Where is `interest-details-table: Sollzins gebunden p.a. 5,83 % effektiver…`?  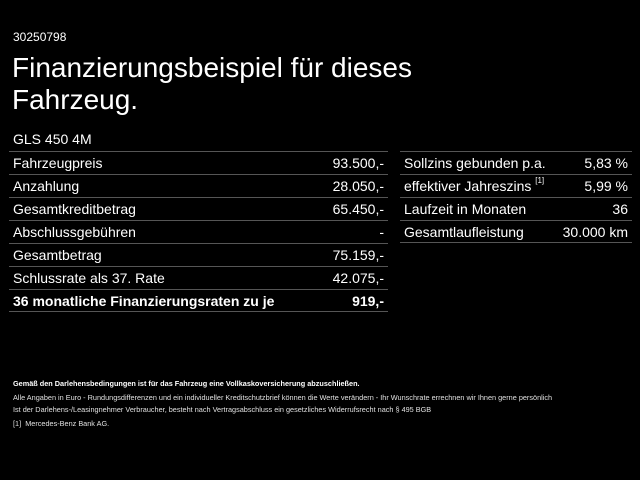 interest-details-table: Sollzins gebunden p.a. 5,83 % effektiver… is located at coordinates (516, 197).